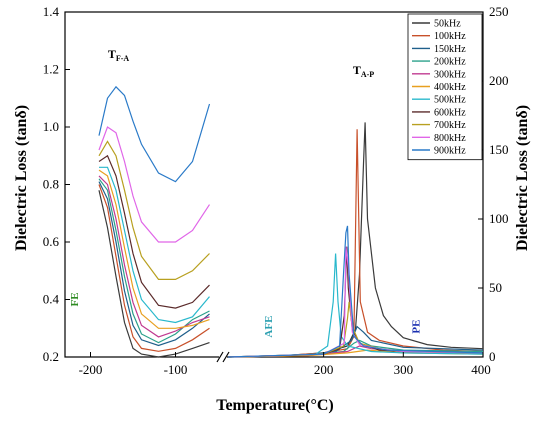 Image resolution: width=550 pixels, height=421 pixels. I want to click on right-y-tick-label: 50, so click(495, 287).